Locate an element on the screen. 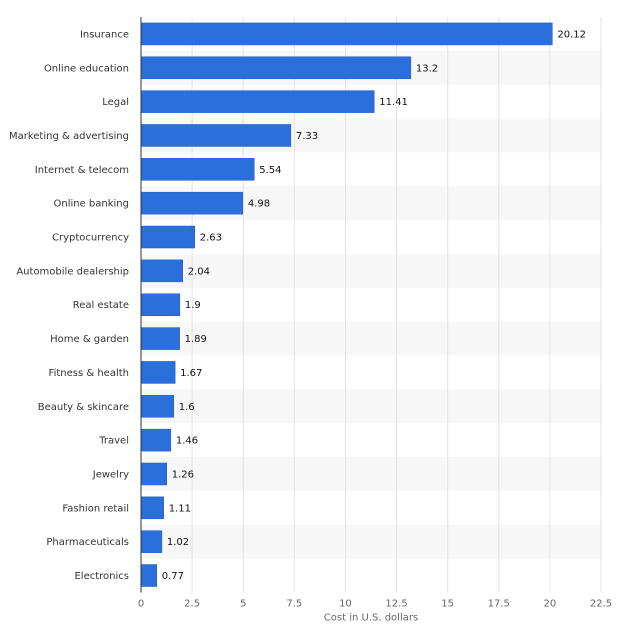  category-label: Fitness & health is located at coordinates (89, 373).